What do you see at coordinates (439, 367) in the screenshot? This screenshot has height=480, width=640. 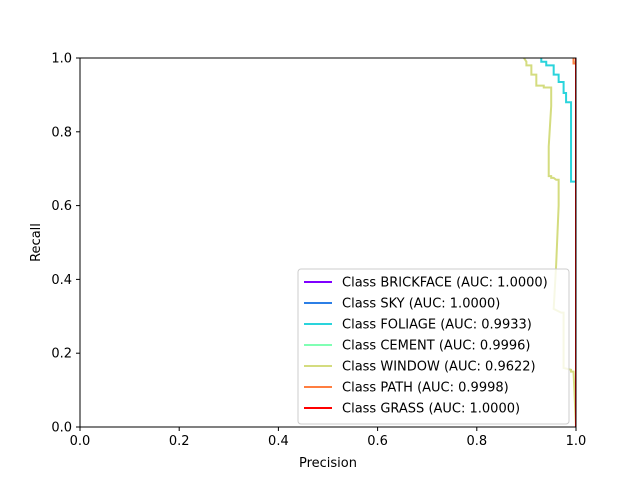 I see `legend-label-4: Class WINDOW (AUC: 0.9622)` at bounding box center [439, 367].